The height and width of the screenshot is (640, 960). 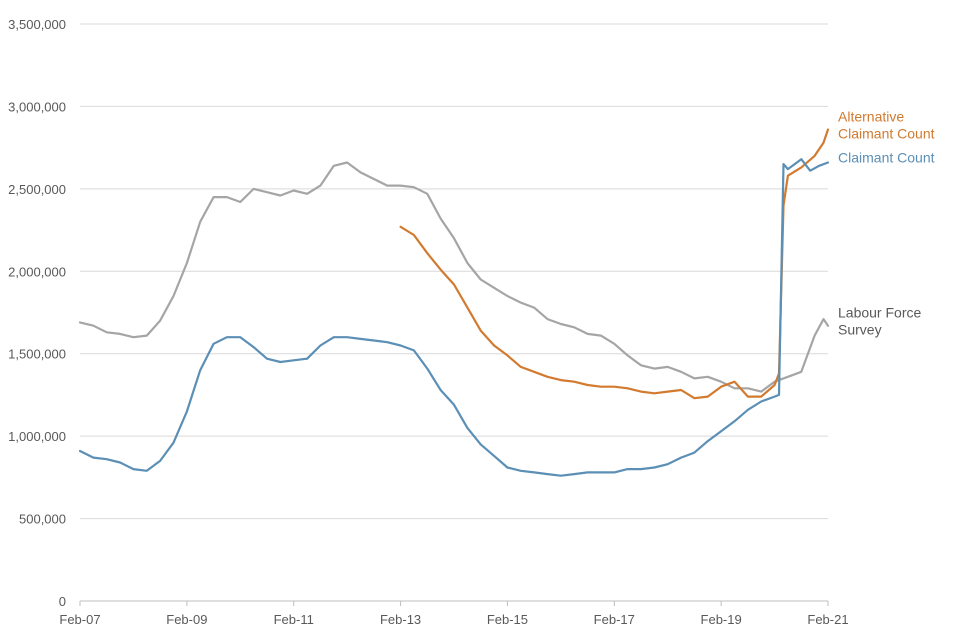 I want to click on y-tick-label: 2,500,000, so click(x=37, y=189).